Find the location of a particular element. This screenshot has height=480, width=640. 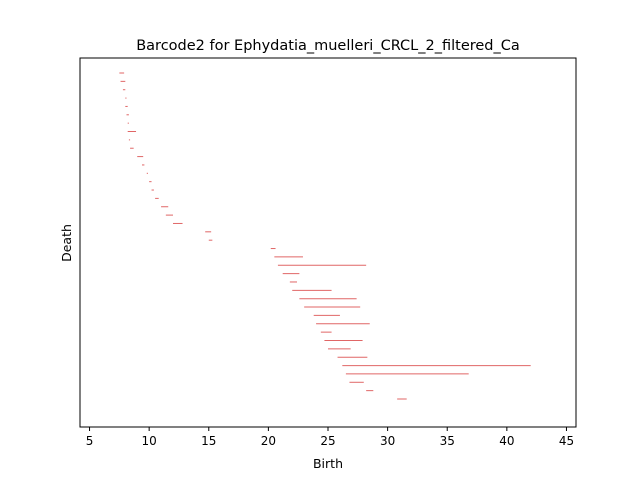

x-tick-label: 40 is located at coordinates (506, 441).